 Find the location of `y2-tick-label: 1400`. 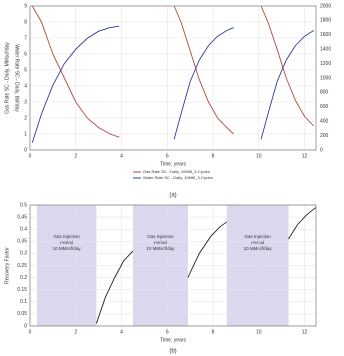

y2-tick-label: 1400 is located at coordinates (325, 50).